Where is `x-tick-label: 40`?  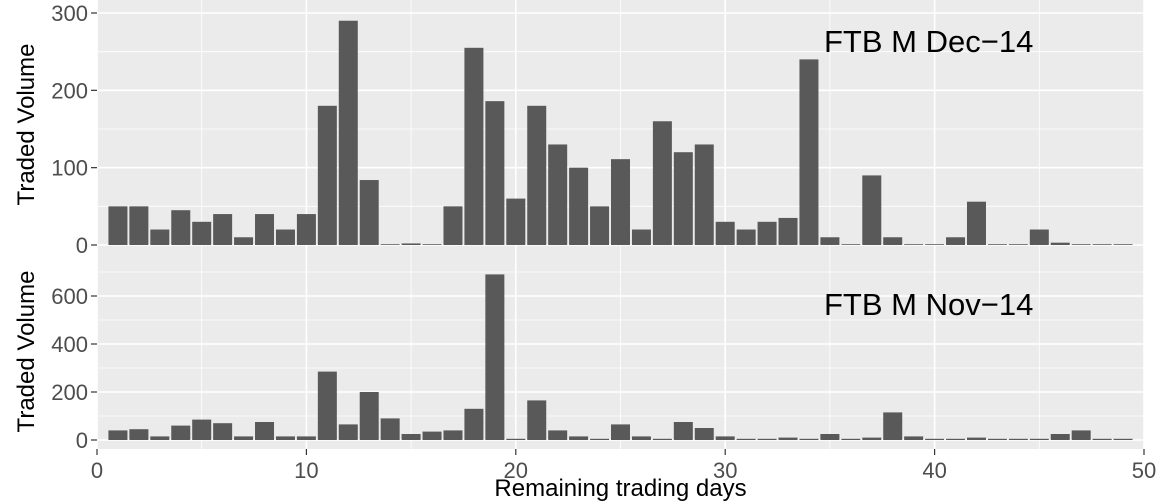
x-tick-label: 40 is located at coordinates (934, 470).